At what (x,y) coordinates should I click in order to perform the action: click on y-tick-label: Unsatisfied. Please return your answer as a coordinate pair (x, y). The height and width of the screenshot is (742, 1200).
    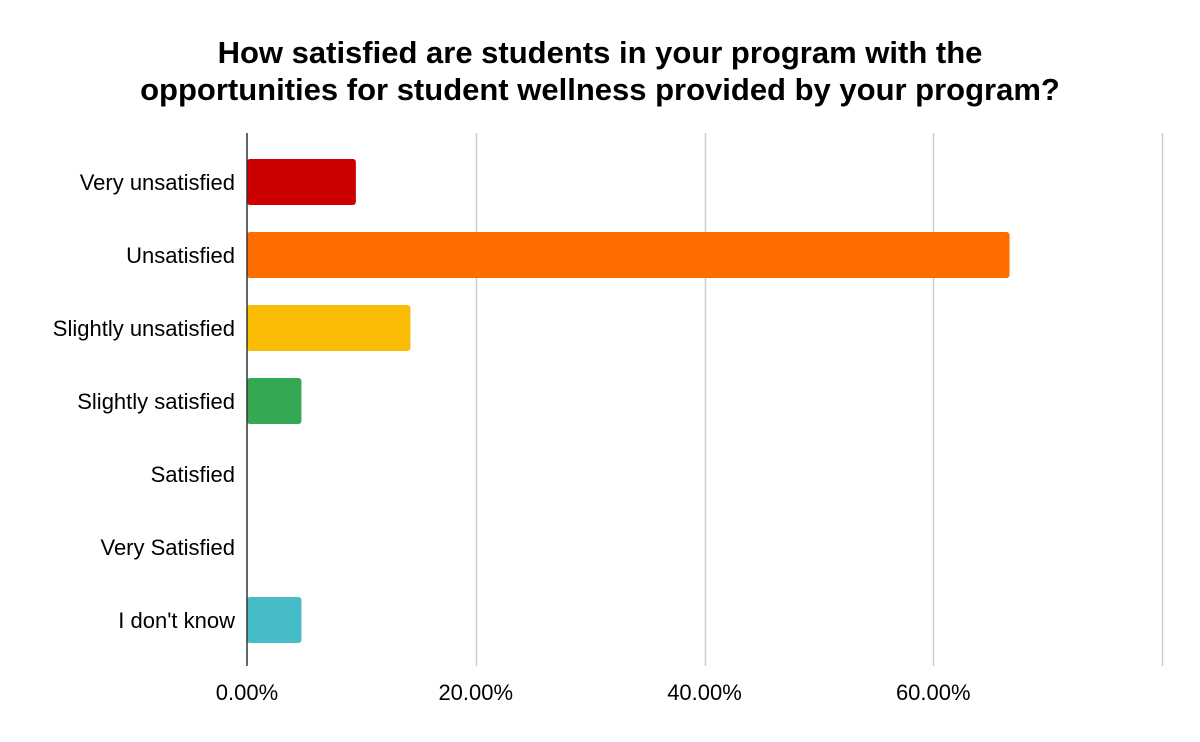
    Looking at the image, I should click on (180, 255).